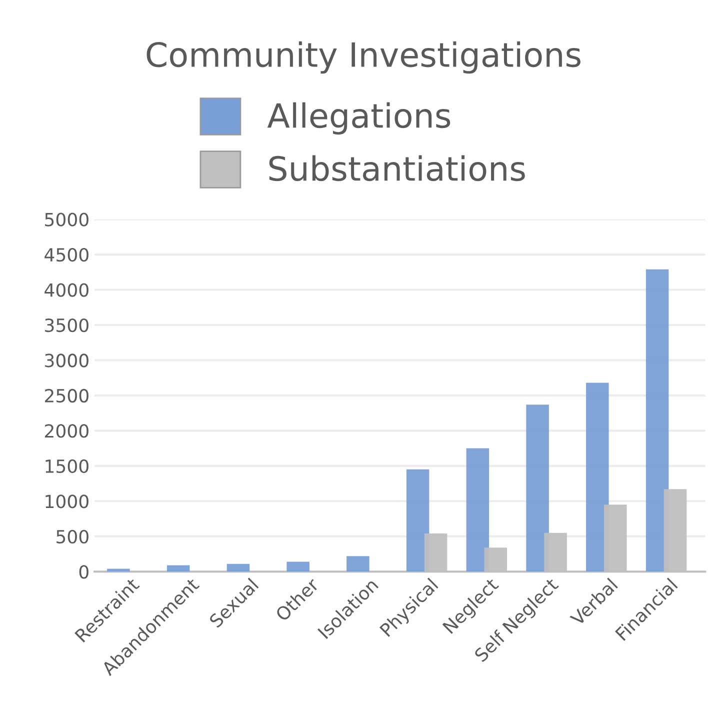 The width and height of the screenshot is (727, 719). Describe the element at coordinates (72, 537) in the screenshot. I see `y-tick-label: 500` at that location.